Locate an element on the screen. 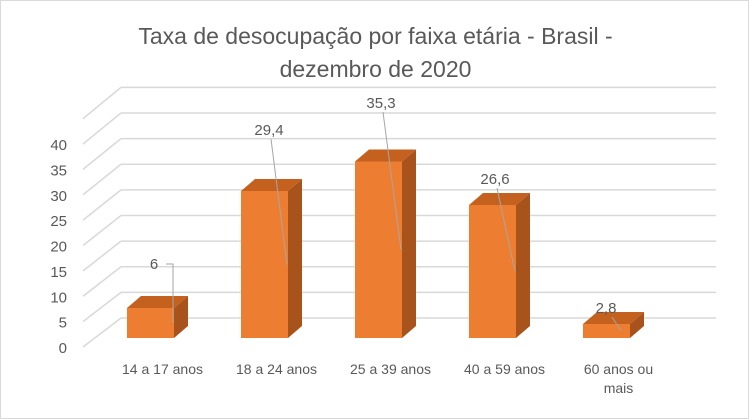  y-tick-label: 20 is located at coordinates (58, 247).